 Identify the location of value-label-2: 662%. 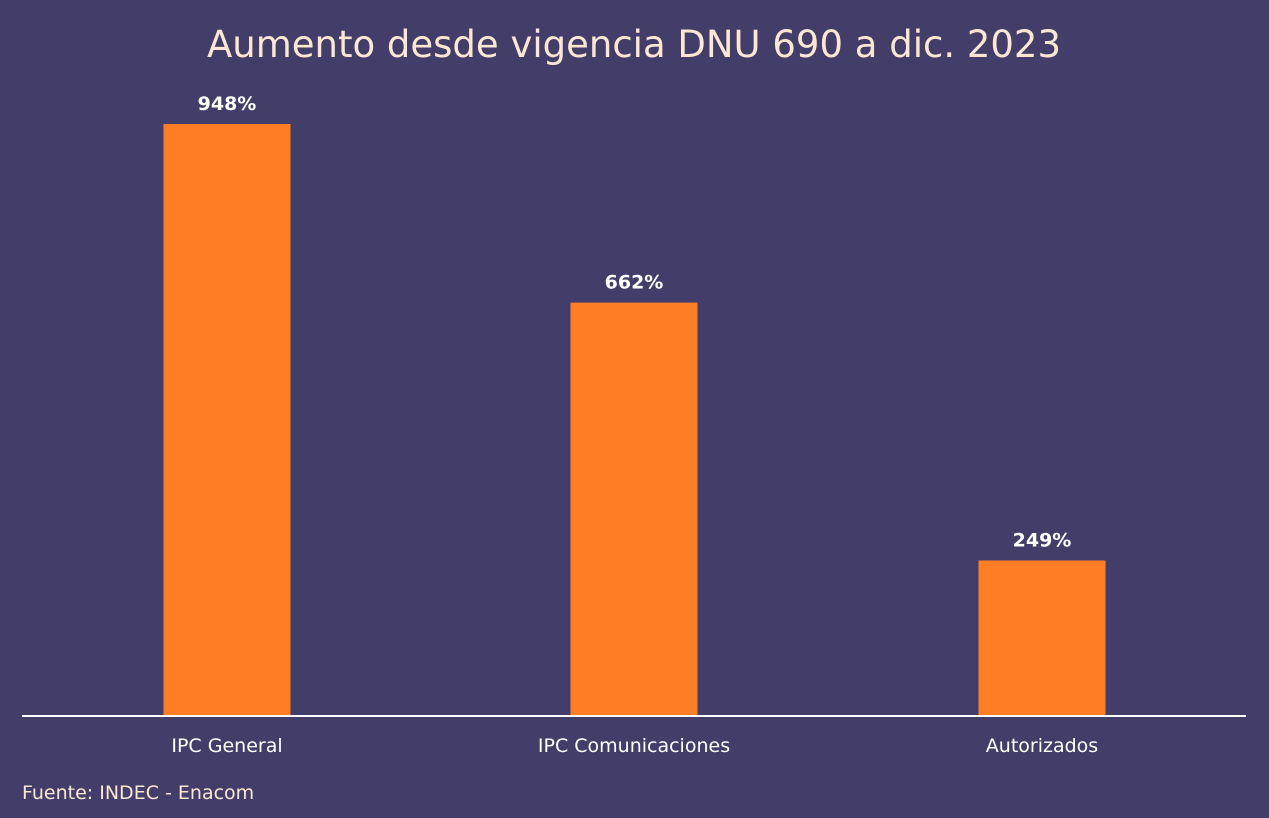
(634, 283).